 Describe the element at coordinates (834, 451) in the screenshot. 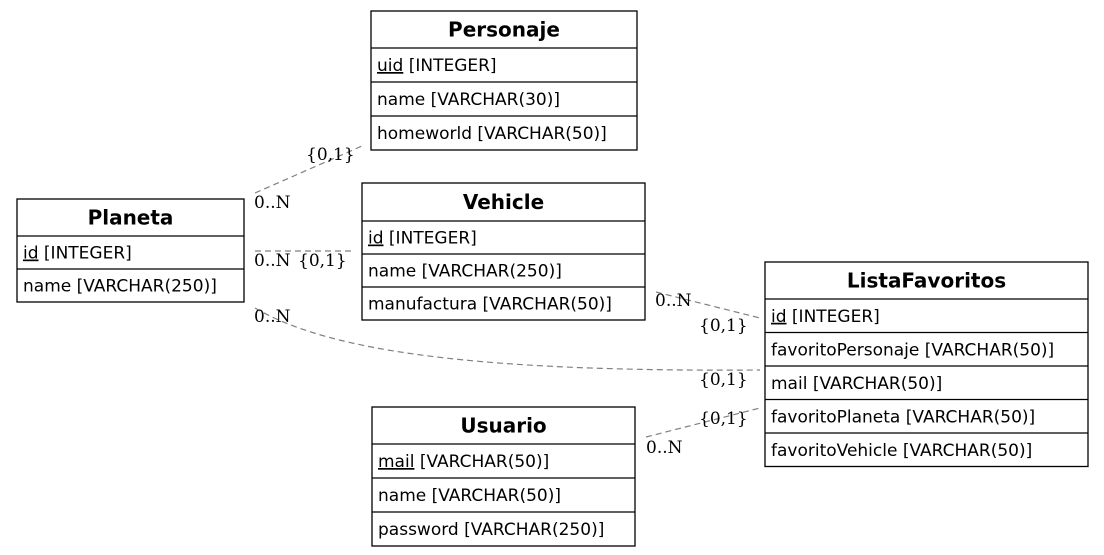

I see `attribute-name: favoritoVehicle` at that location.